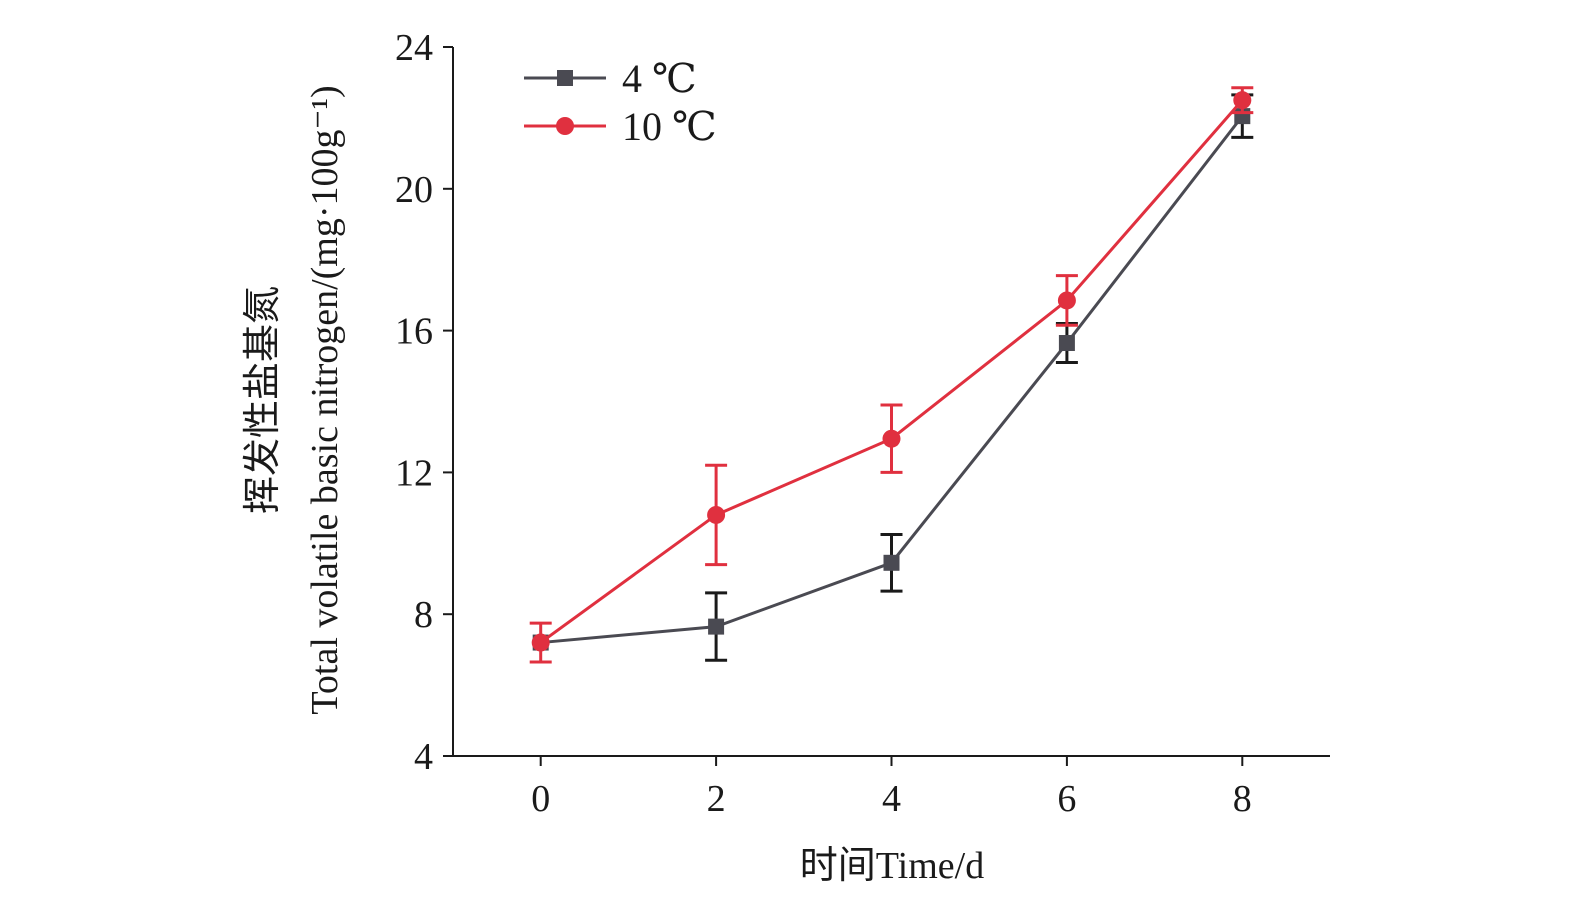 This screenshot has width=1575, height=906. Describe the element at coordinates (620, 102) in the screenshot. I see `legend: 4 ℃10 ℃` at that location.